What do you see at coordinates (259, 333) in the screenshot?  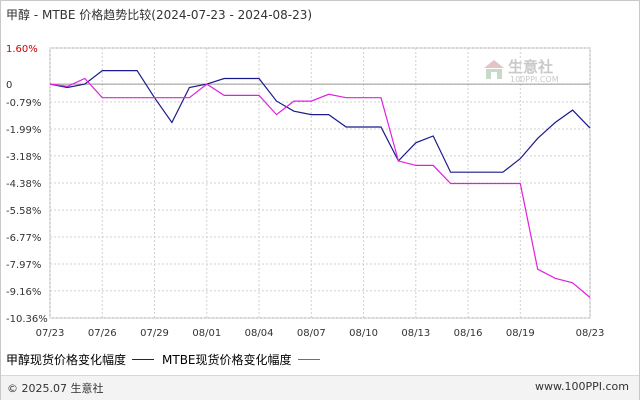 I see `x-tick-label: 08/04` at bounding box center [259, 333].